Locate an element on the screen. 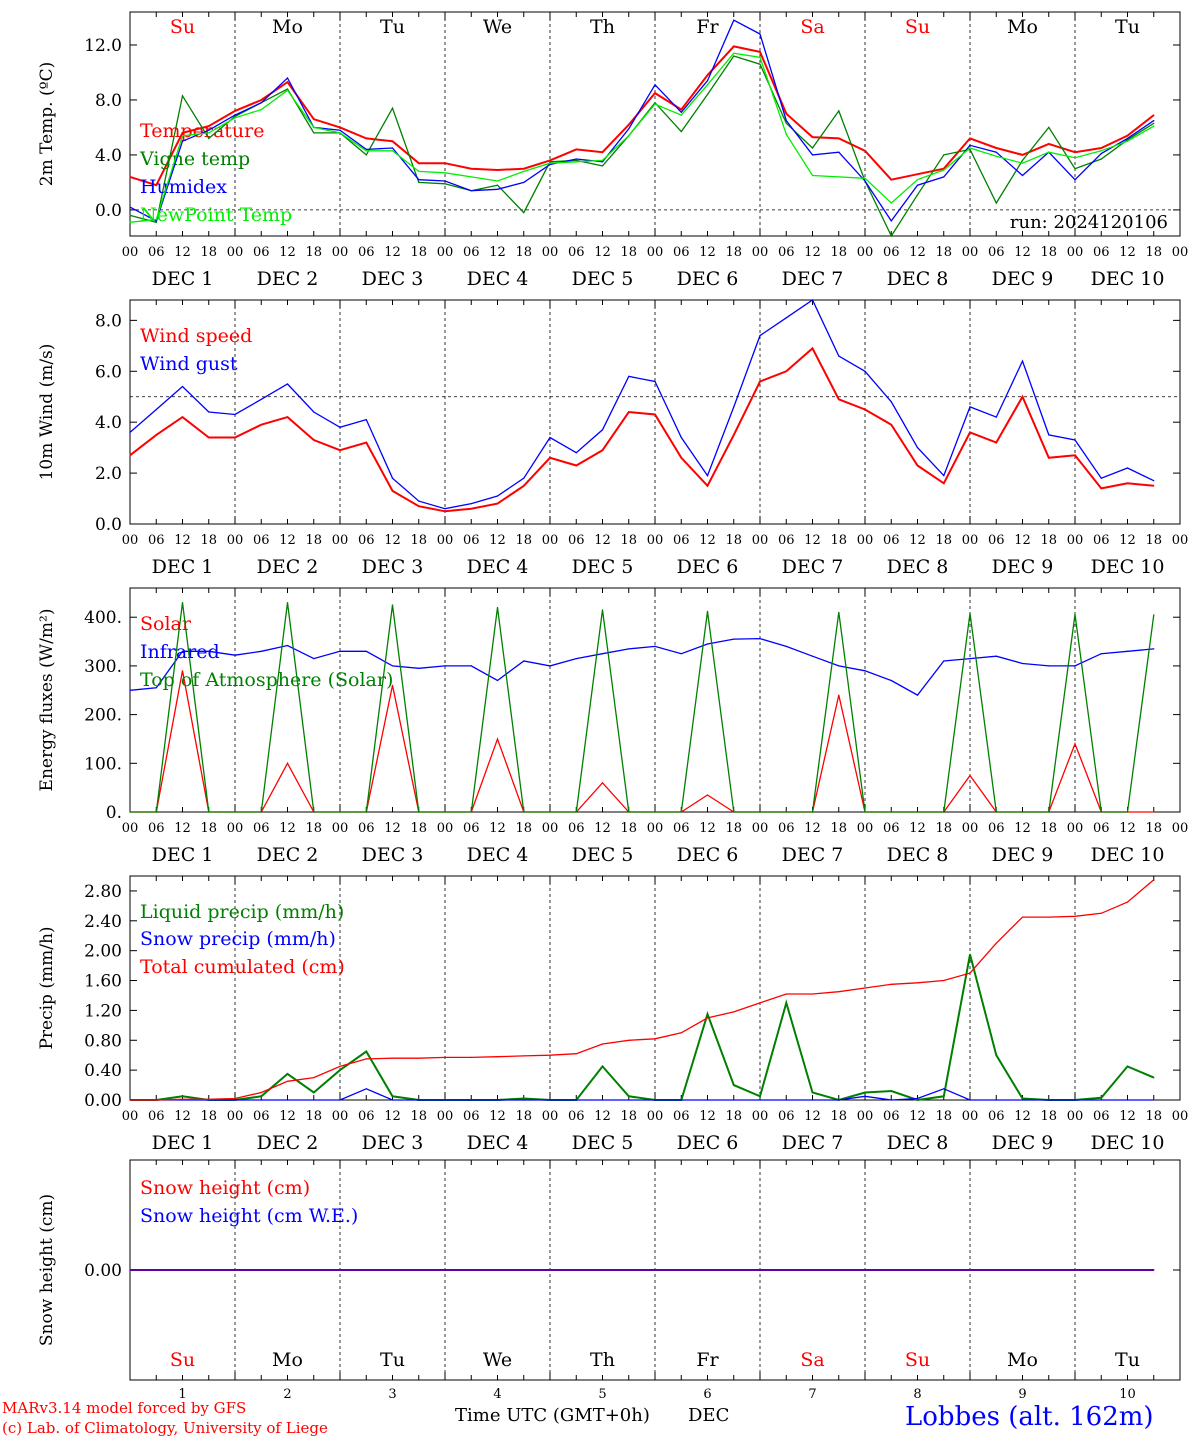  legend-entry: Humidex is located at coordinates (183, 187).